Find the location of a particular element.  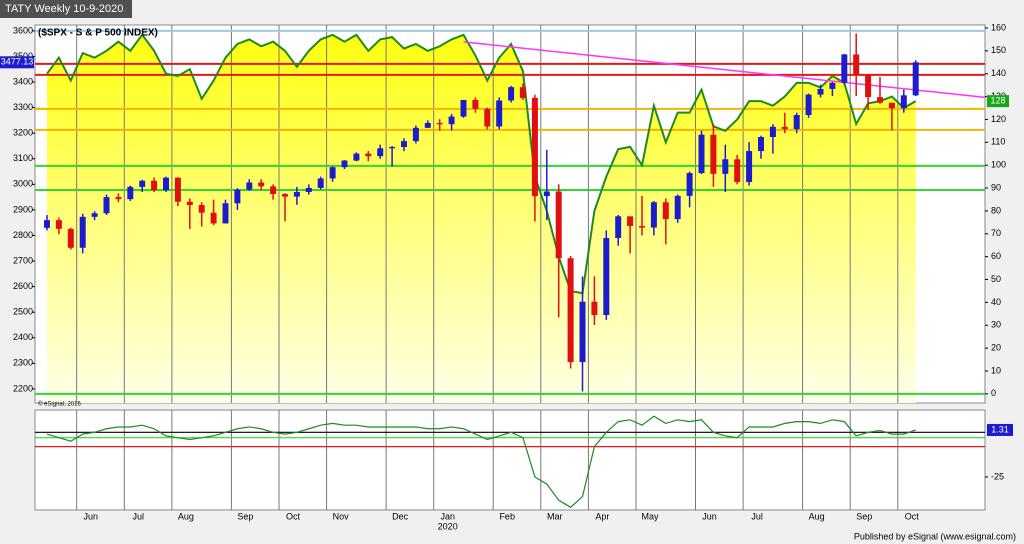

osc-value-label: 1.31 is located at coordinates (1000, 429).